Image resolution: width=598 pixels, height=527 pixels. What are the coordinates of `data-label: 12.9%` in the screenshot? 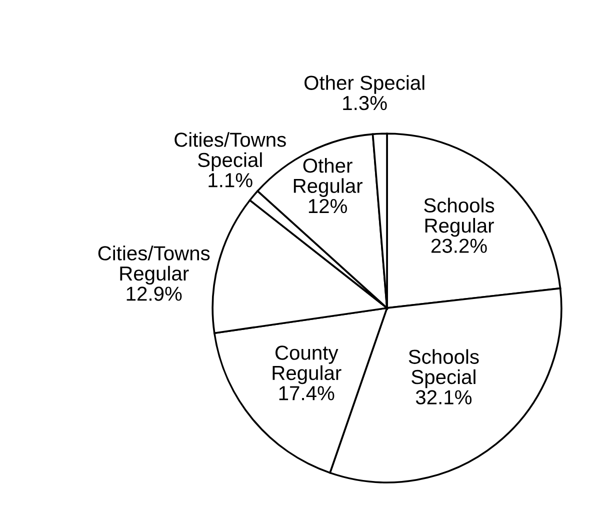 It's located at (154, 293).